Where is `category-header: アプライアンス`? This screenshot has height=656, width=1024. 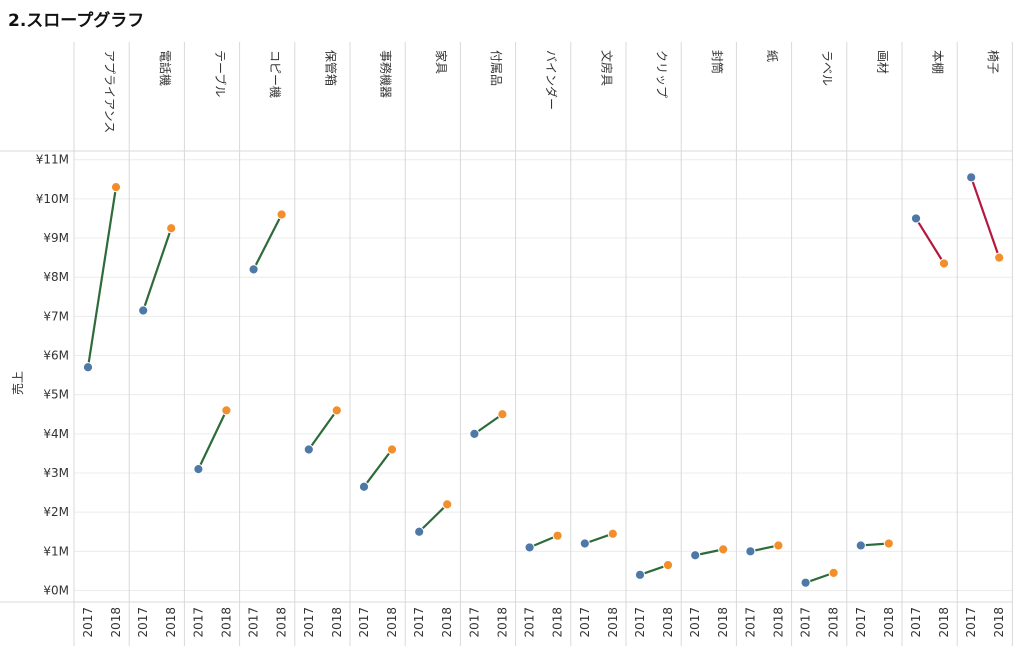 category-header: アプライアンス is located at coordinates (110, 91).